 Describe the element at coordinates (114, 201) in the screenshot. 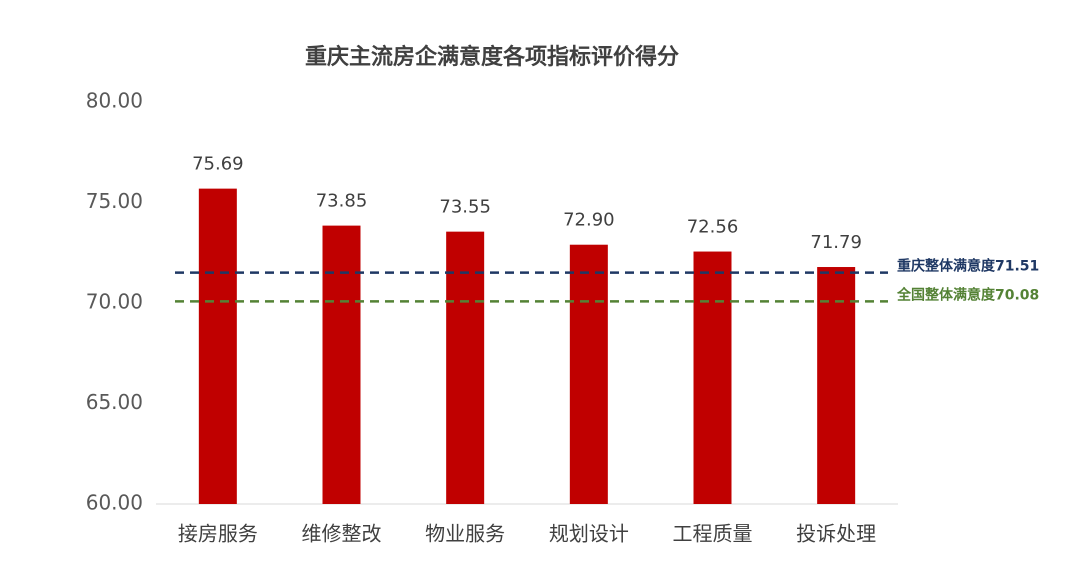

I see `y-tick-label: 75.00` at that location.